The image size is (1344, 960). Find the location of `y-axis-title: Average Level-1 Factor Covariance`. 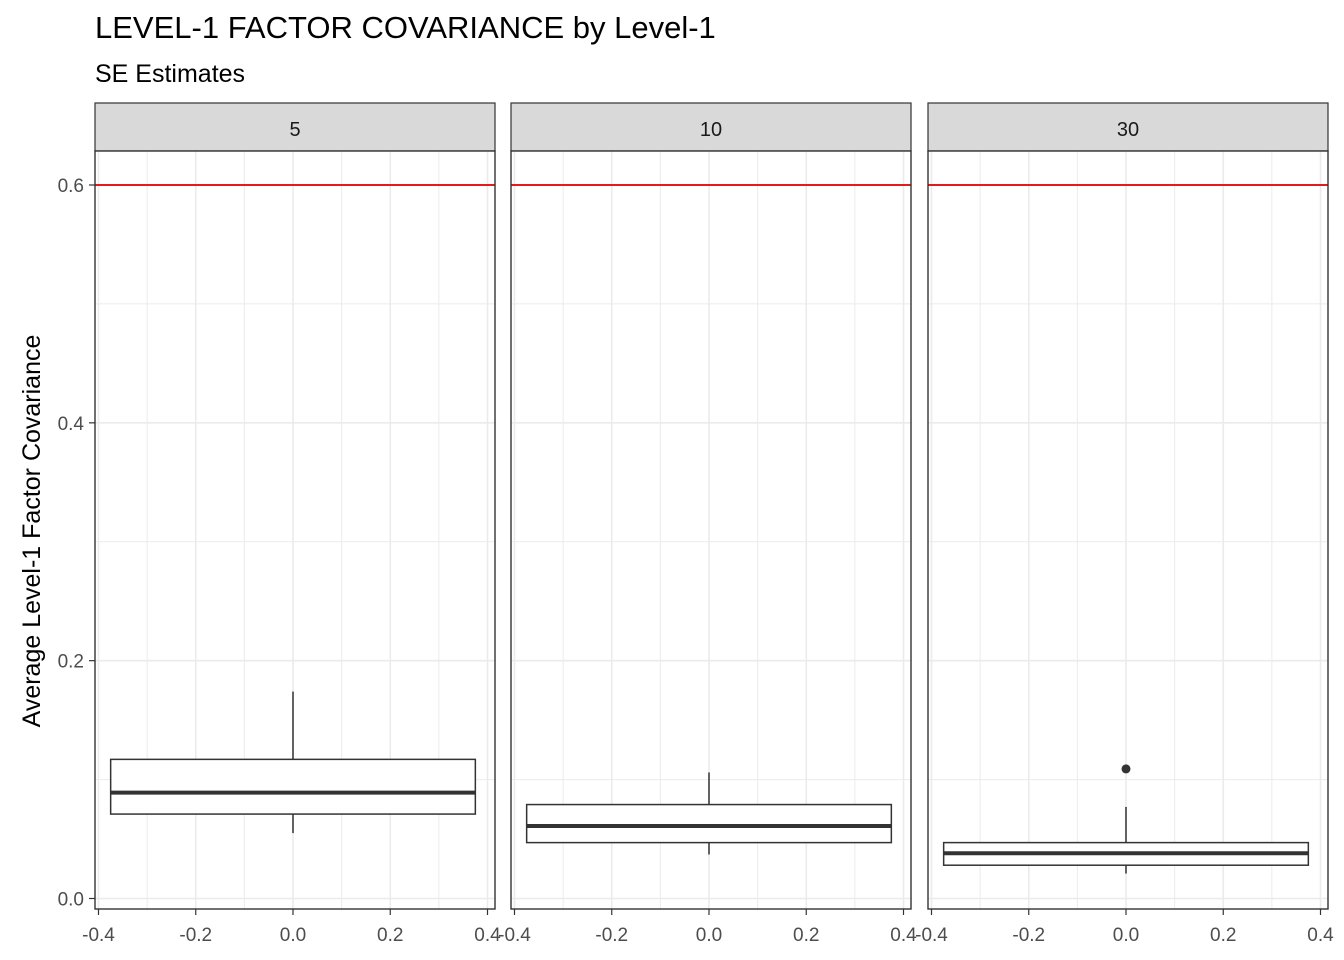

y-axis-title: Average Level-1 Factor Covariance is located at coordinates (32, 531).